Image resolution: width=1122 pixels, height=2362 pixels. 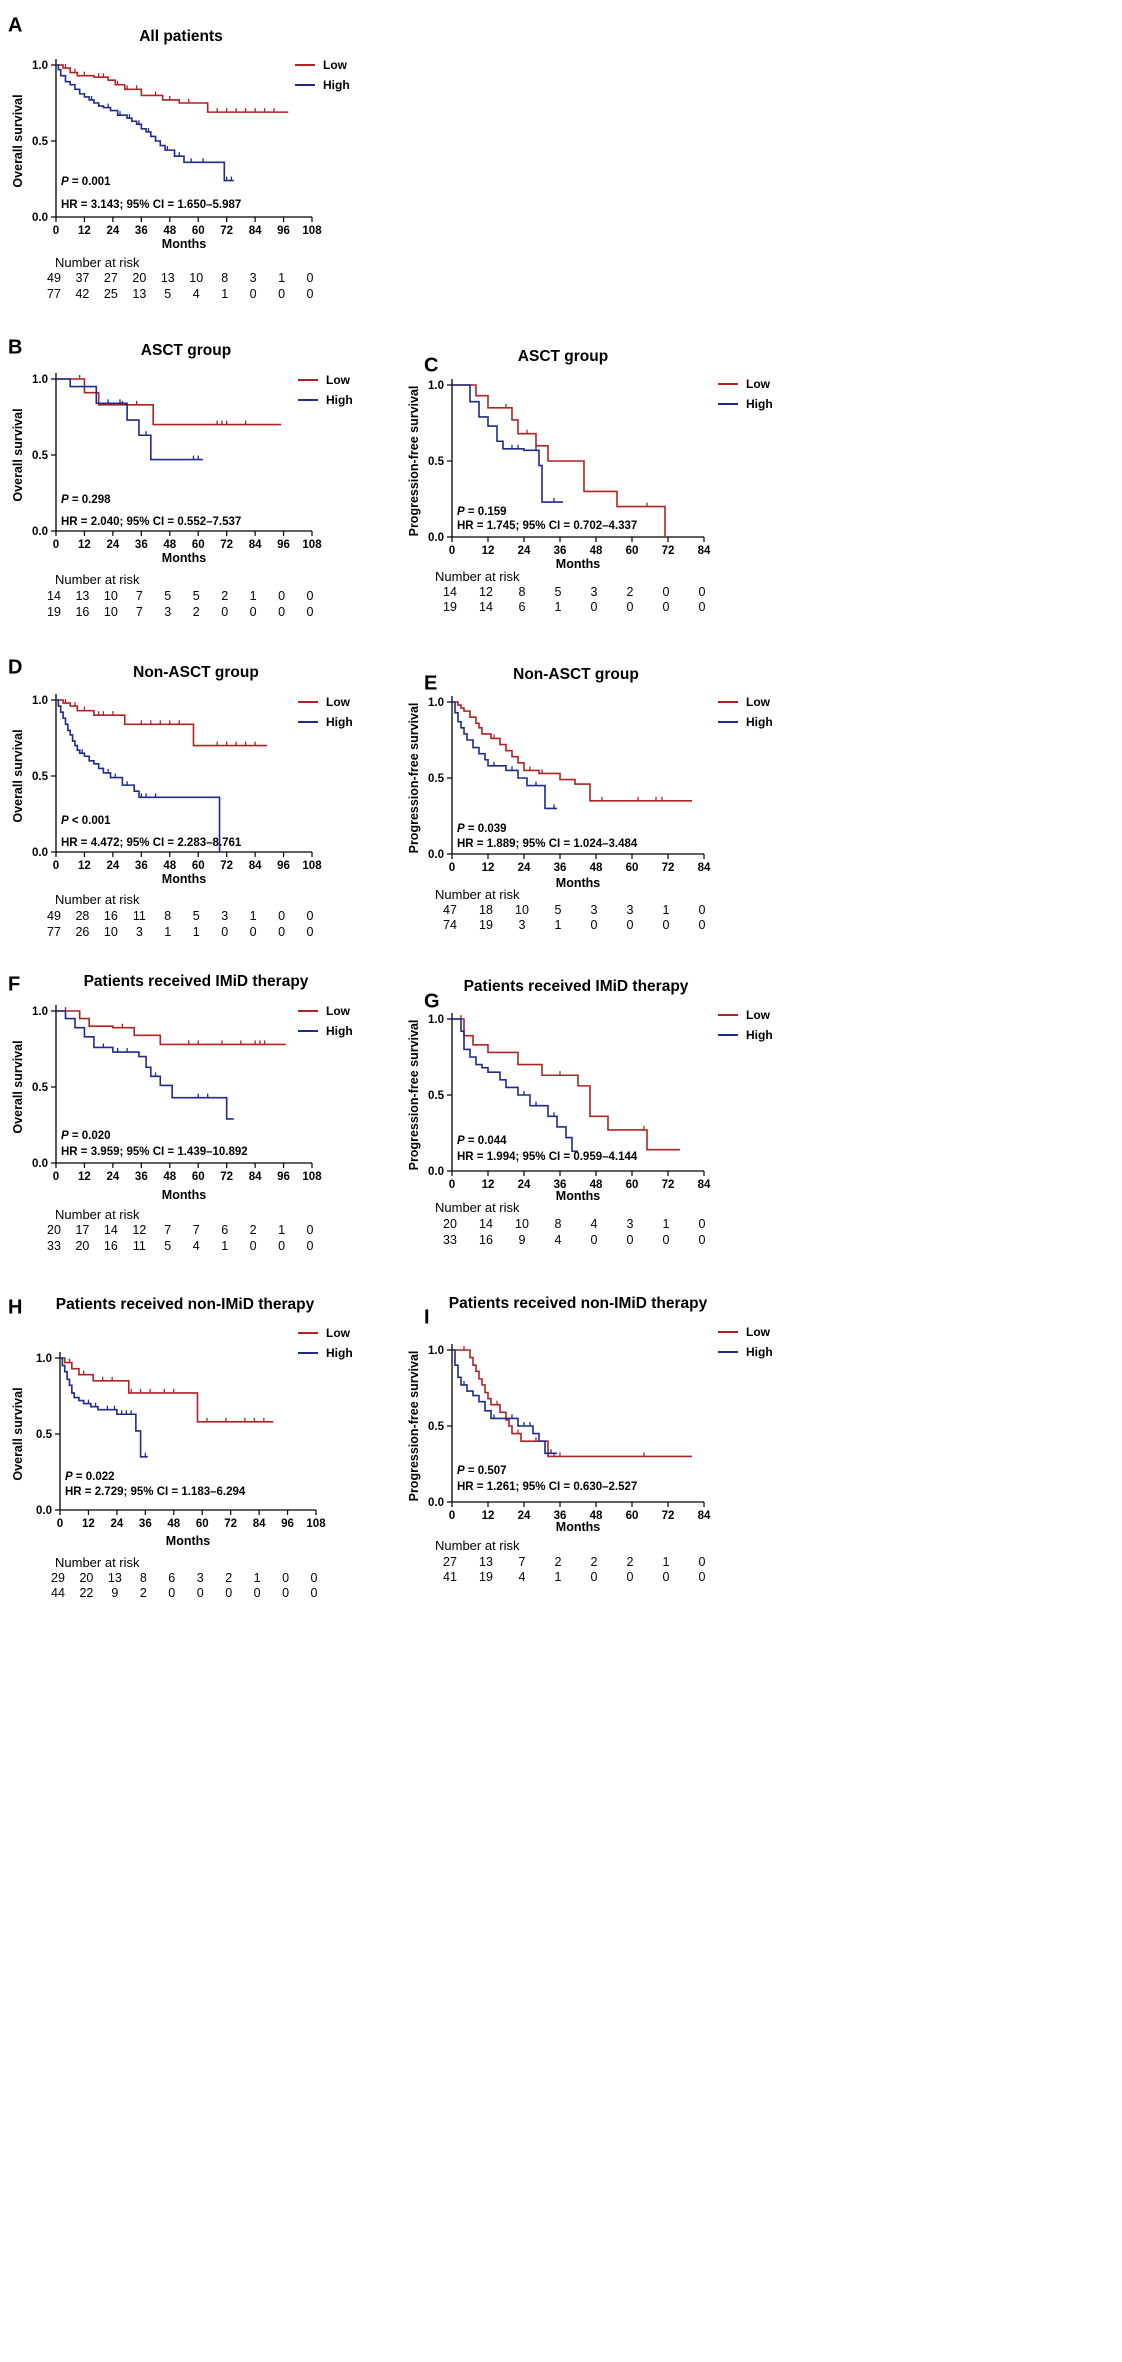 I want to click on risk-count-low: 27, so click(x=111, y=278).